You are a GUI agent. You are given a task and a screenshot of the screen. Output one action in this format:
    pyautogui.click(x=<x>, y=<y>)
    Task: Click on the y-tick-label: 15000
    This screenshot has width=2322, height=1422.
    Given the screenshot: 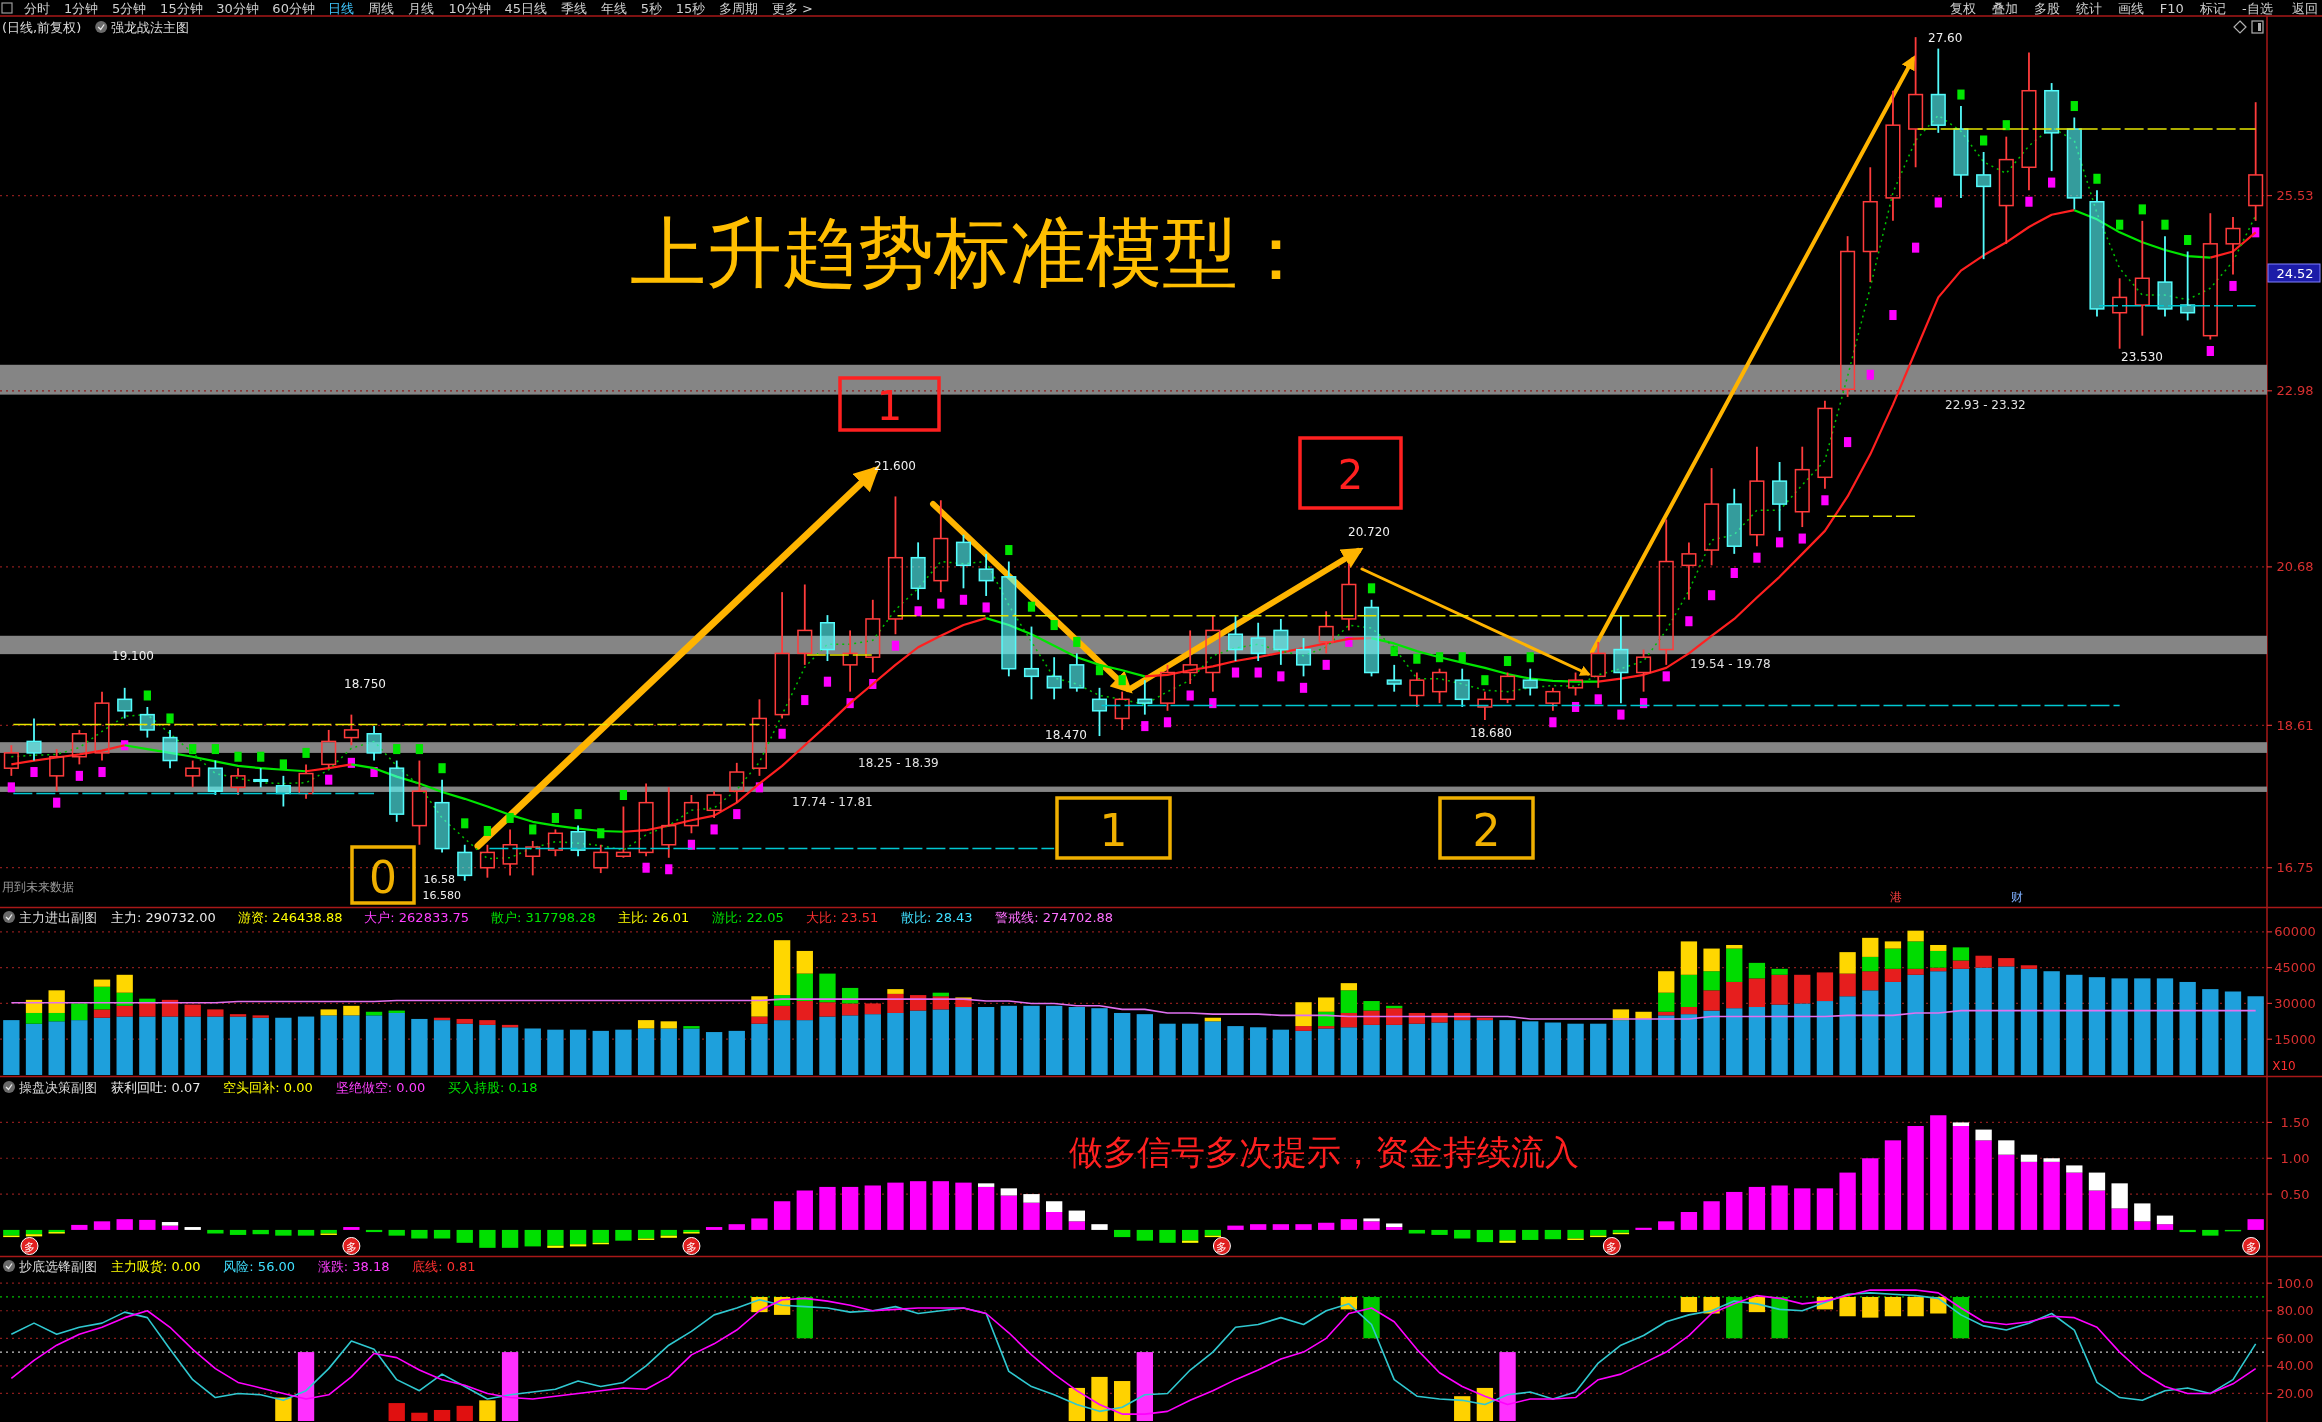 What is the action you would take?
    pyautogui.click(x=2295, y=1039)
    